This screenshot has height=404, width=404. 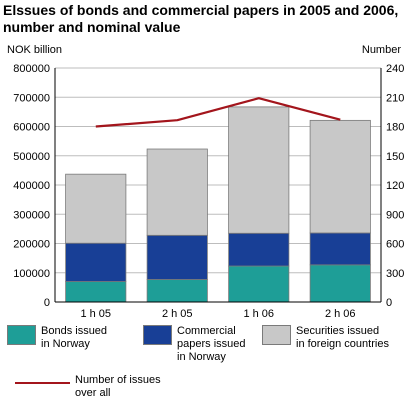 What do you see at coordinates (211, 344) in the screenshot?
I see `legend-label-line: papers issued` at bounding box center [211, 344].